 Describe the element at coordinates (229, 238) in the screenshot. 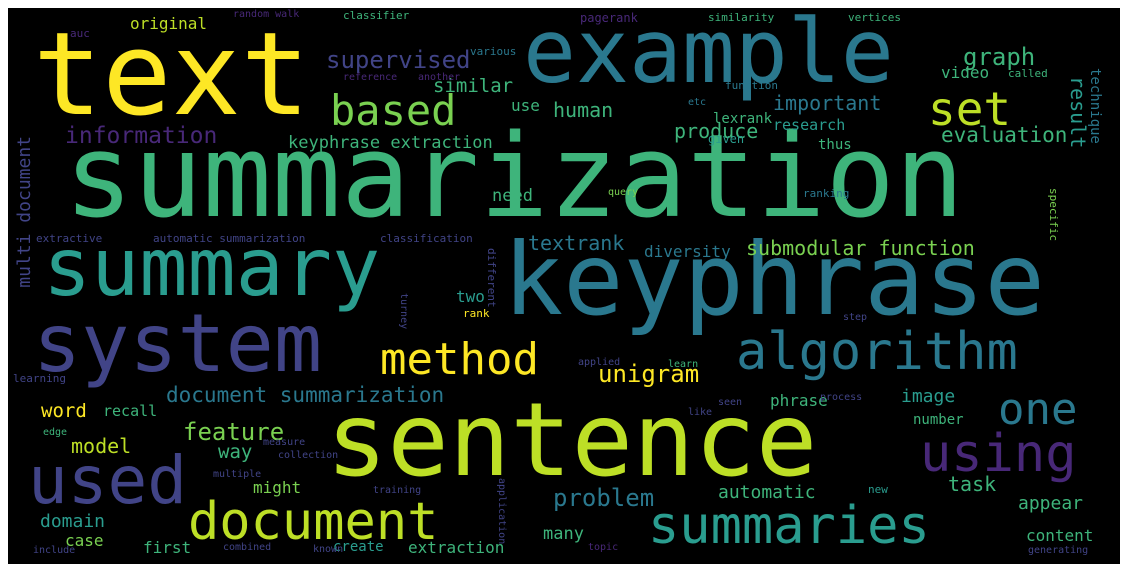

I see `word-automatic-summarization: automatic summarization` at that location.